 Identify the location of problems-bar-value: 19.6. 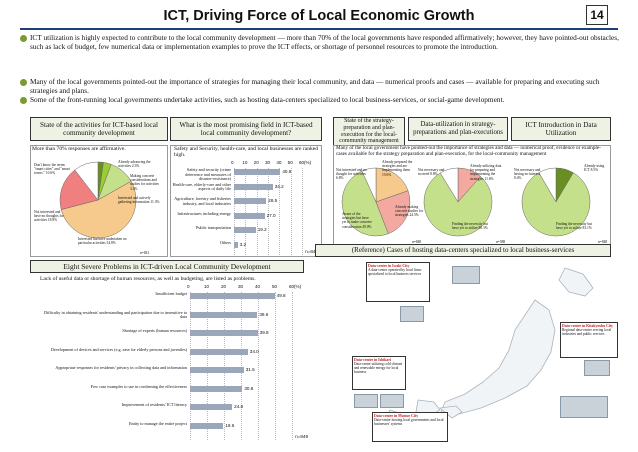
(230, 425).